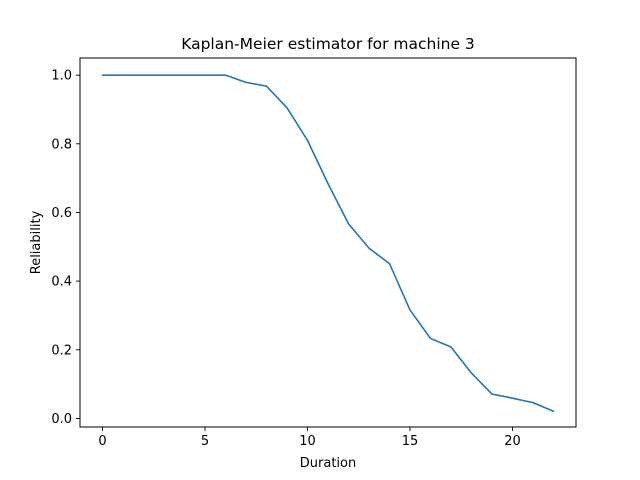  I want to click on y-tick-label: 0.6, so click(61, 213).